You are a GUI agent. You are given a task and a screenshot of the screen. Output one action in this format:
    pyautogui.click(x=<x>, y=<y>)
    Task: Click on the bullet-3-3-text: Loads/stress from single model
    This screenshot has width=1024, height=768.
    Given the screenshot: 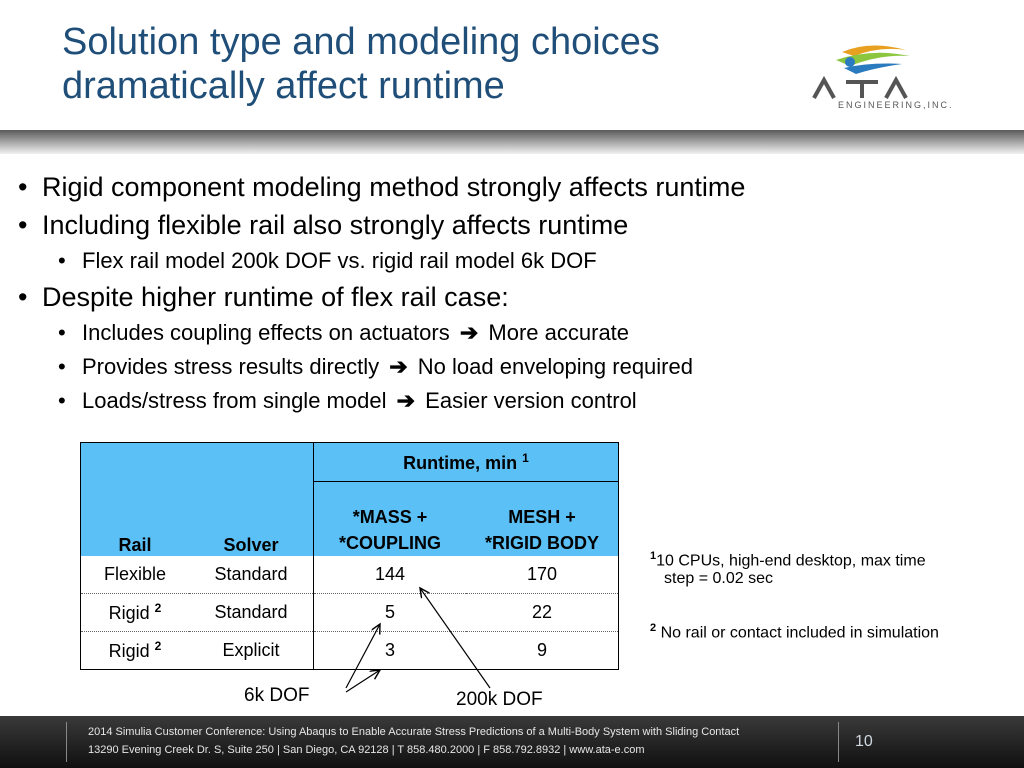 What is the action you would take?
    pyautogui.click(x=234, y=400)
    